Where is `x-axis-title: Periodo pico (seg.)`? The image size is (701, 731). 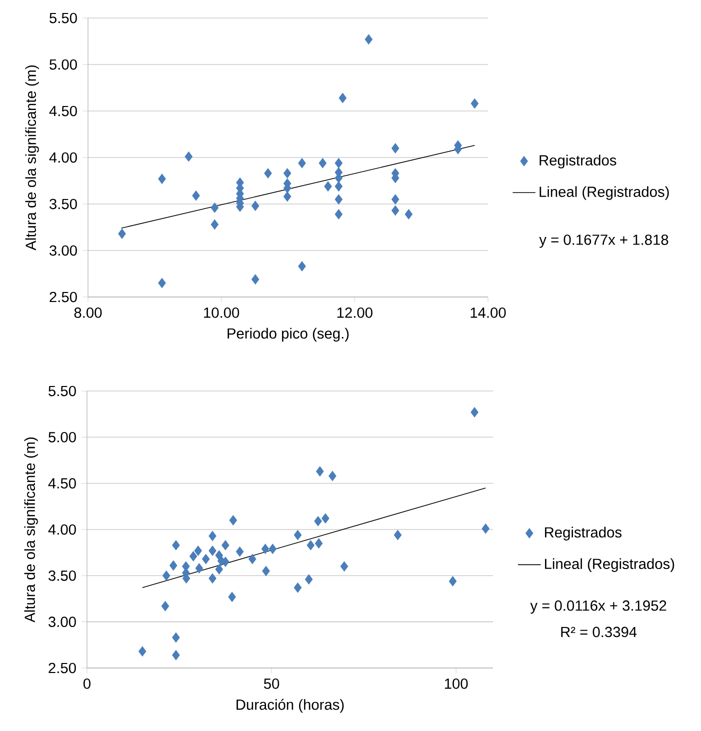 x-axis-title: Periodo pico (seg.) is located at coordinates (288, 335).